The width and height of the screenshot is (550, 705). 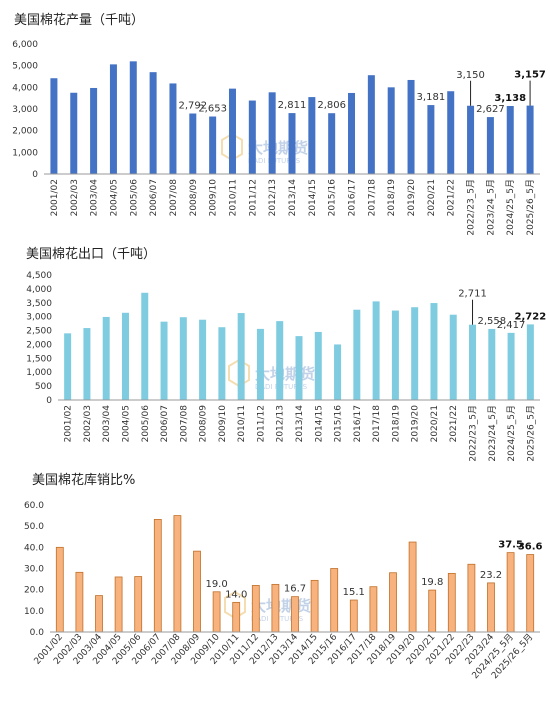 What do you see at coordinates (242, 423) in the screenshot?
I see `x-tick-label: 2010/11` at bounding box center [242, 423].